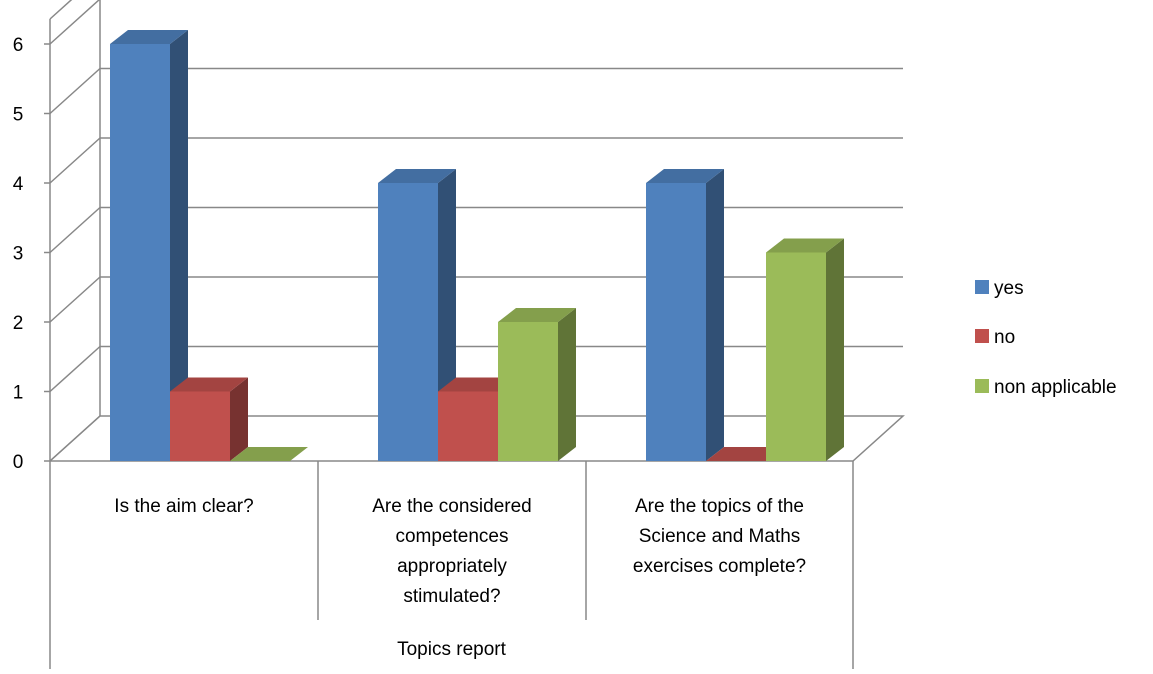  What do you see at coordinates (1046, 338) in the screenshot?
I see `legend: yes no non applicable` at bounding box center [1046, 338].